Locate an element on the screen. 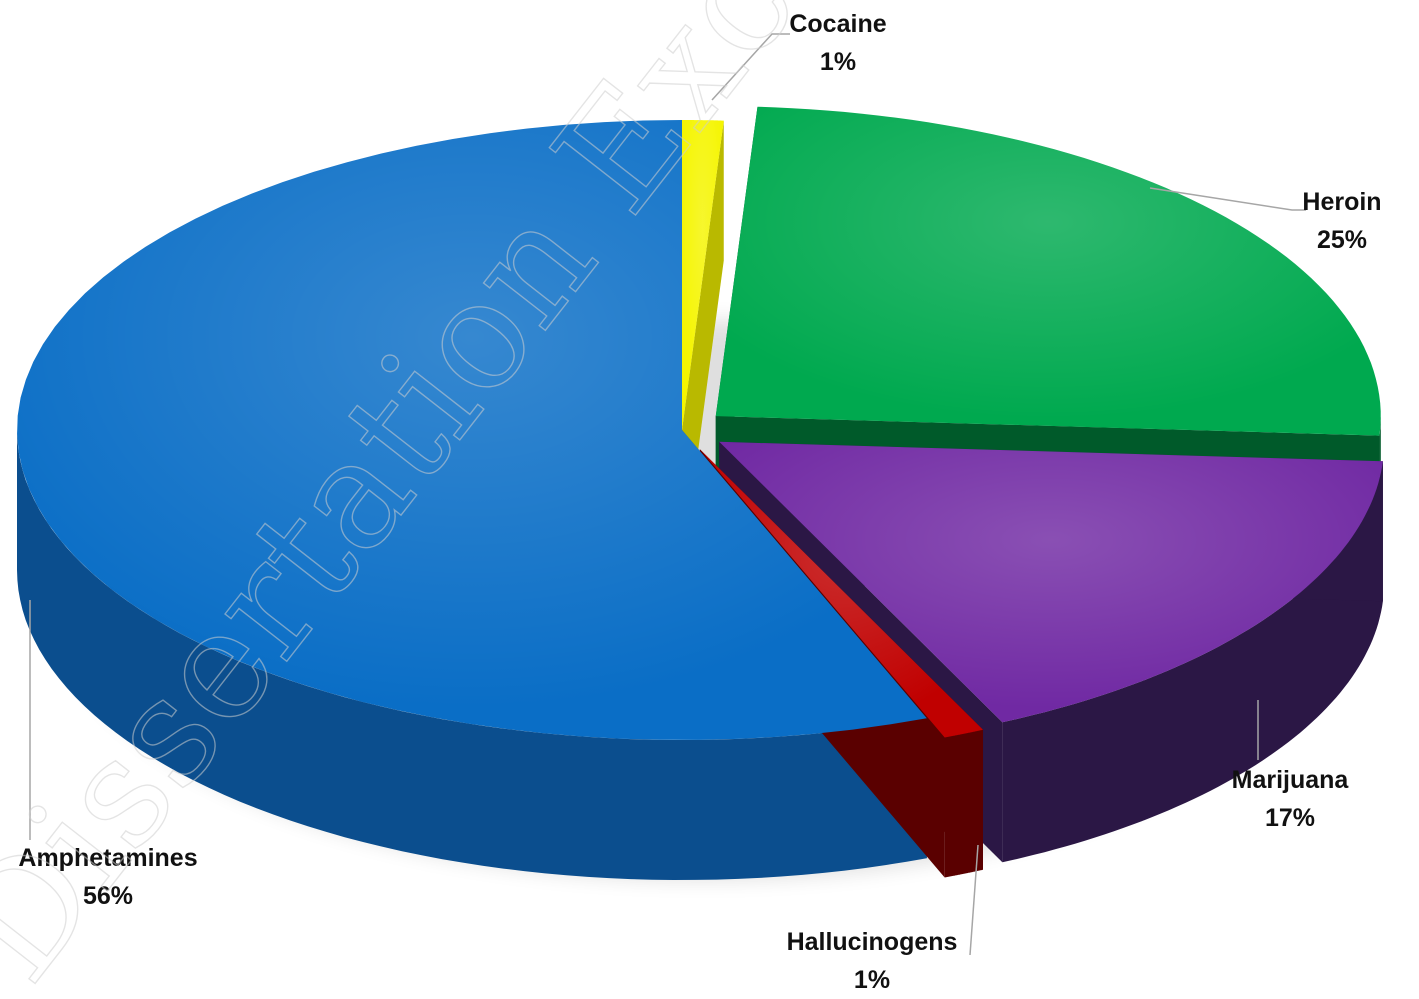 This screenshot has width=1419, height=999. leader-line-cocaine is located at coordinates (750, 67).